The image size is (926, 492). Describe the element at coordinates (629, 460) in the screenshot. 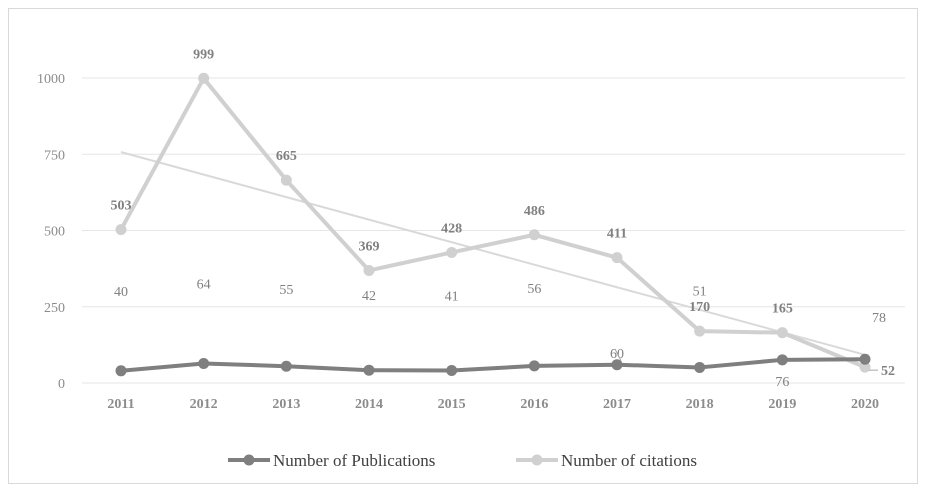

I see `legend-label: Number of citations` at that location.